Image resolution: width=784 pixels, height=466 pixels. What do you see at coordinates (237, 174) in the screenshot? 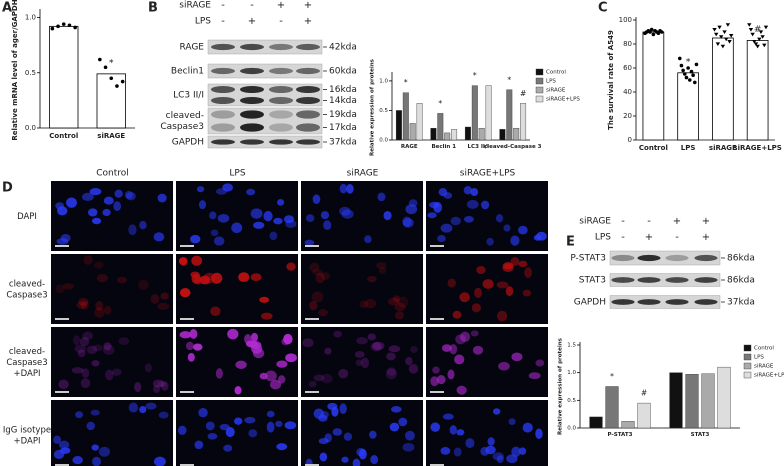
I see `column-header: LPS` at bounding box center [237, 174].